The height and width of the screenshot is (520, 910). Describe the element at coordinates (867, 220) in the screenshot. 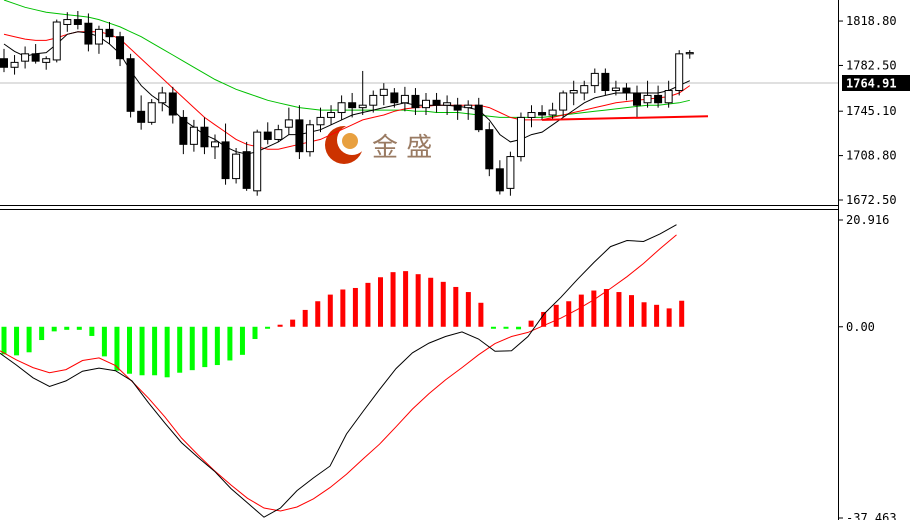

I see `macd-tick-label: 20.916` at that location.